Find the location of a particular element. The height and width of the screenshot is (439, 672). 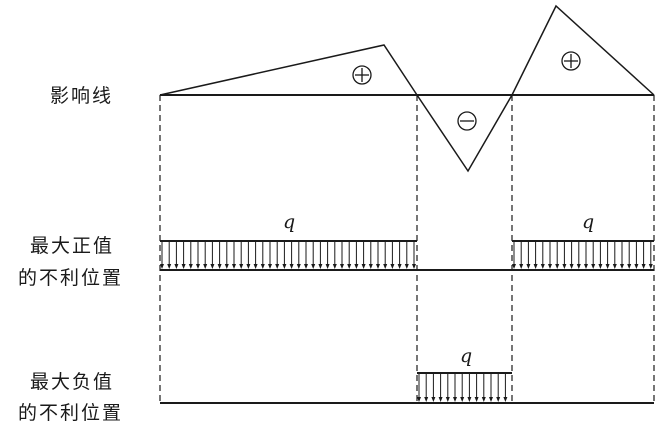

influence-line-label: 影响线 is located at coordinates (82, 96).